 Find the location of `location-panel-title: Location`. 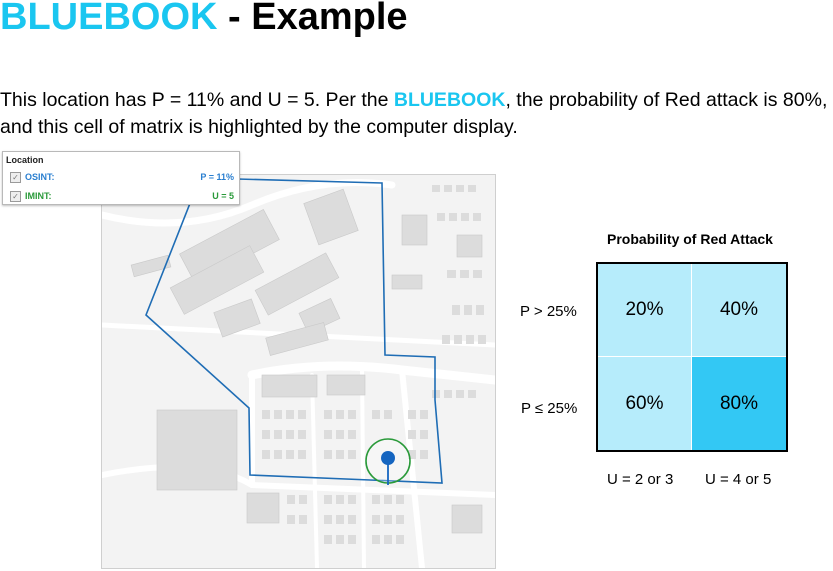

location-panel-title: Location is located at coordinates (25, 160).